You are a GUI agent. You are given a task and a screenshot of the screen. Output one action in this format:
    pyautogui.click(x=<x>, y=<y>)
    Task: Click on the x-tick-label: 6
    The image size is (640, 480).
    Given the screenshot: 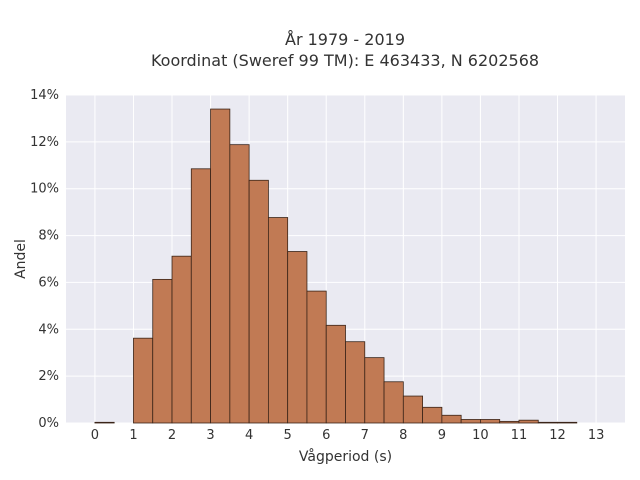 What is the action you would take?
    pyautogui.click(x=326, y=435)
    